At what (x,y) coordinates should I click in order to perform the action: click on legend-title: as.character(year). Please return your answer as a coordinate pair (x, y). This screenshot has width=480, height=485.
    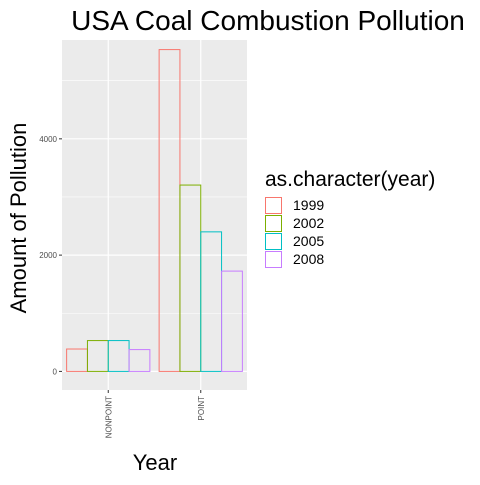
    Looking at the image, I should click on (350, 179).